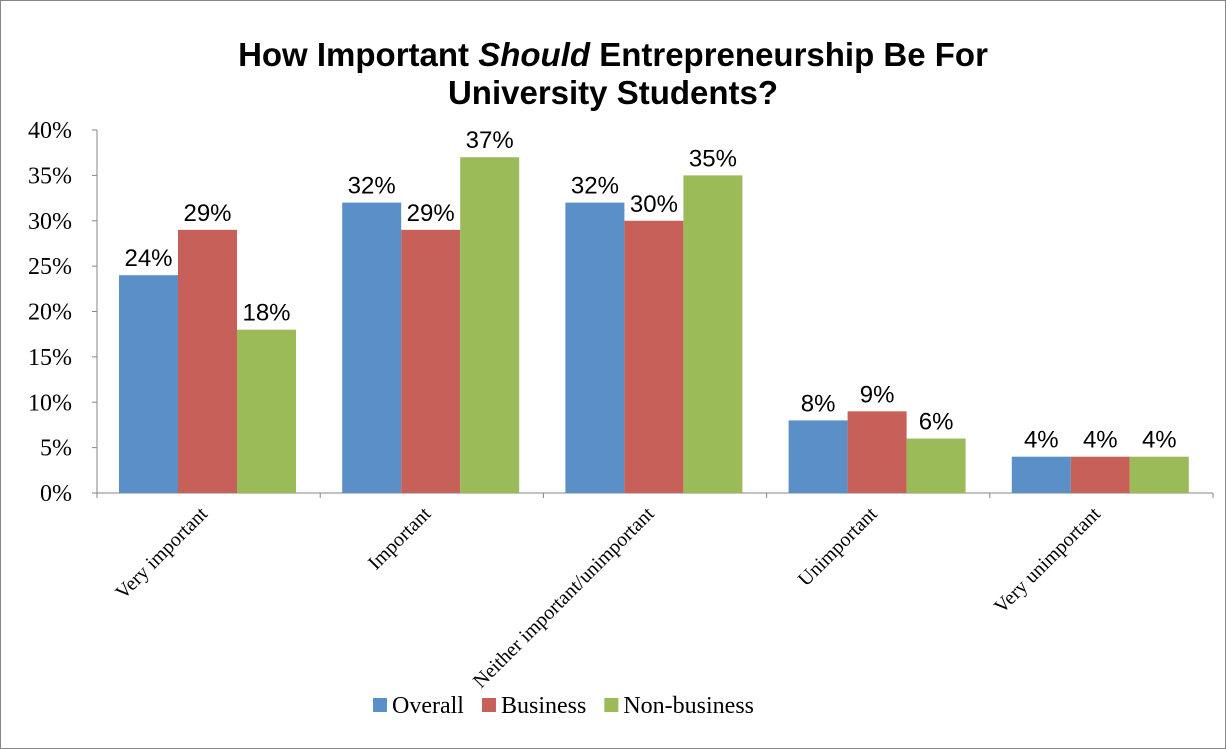  What do you see at coordinates (490, 140) in the screenshot?
I see `data-label: 37%` at bounding box center [490, 140].